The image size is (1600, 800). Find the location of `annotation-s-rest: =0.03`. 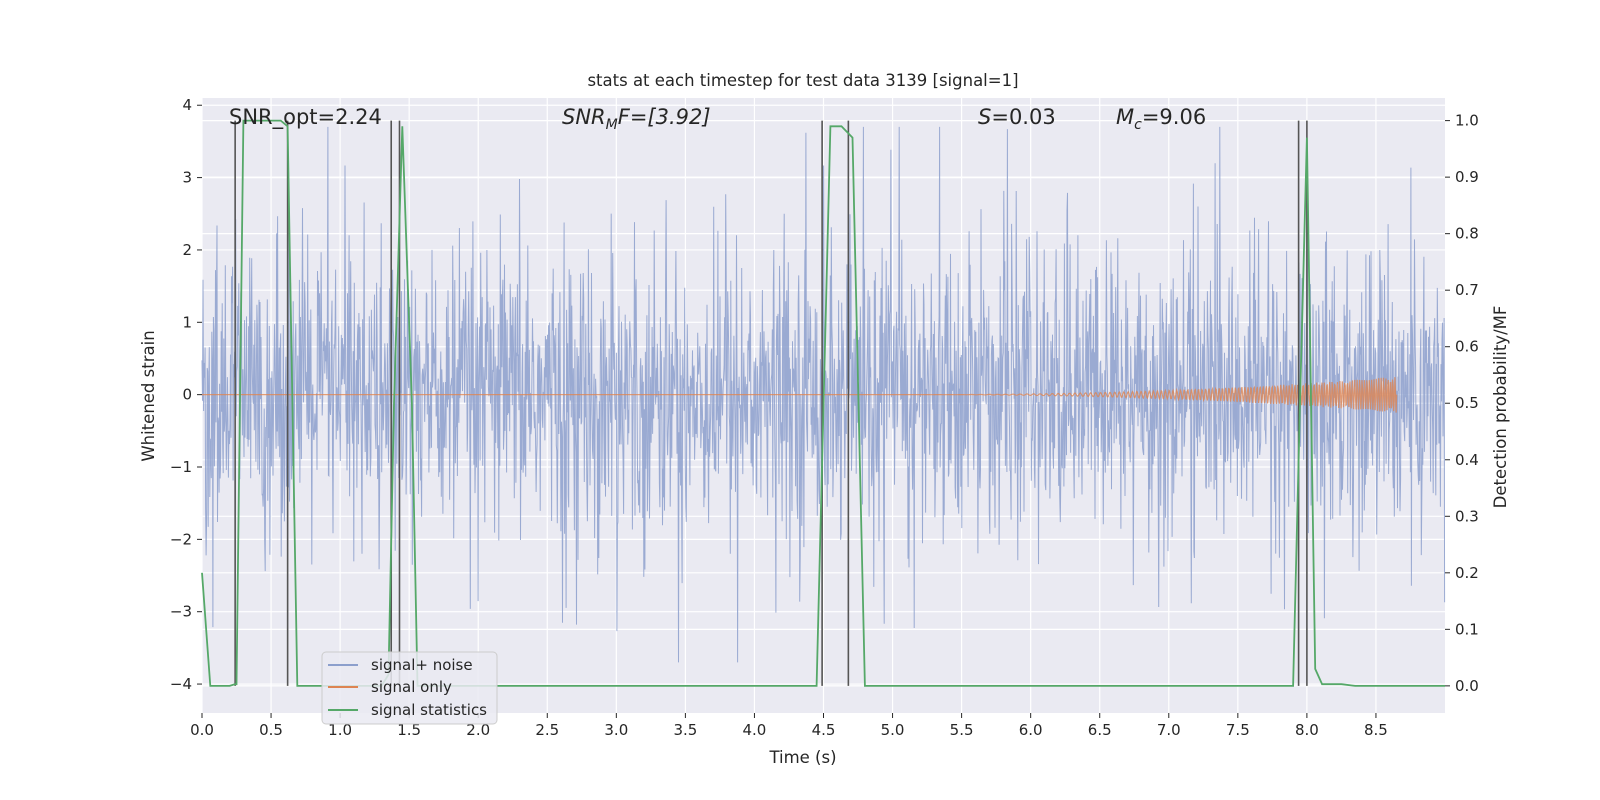

annotation-s-rest: =0.03 is located at coordinates (1023, 117).